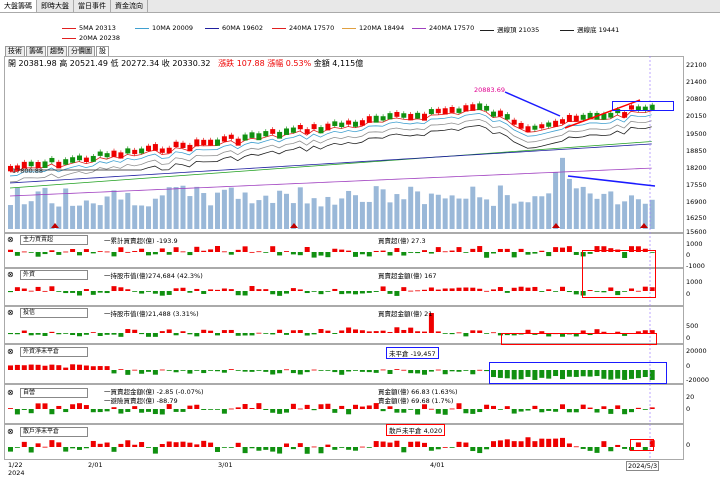 The image size is (720, 479). Describe the element at coordinates (54, 352) in the screenshot. I see `indicator-select: 外資淨未平倉` at that location.